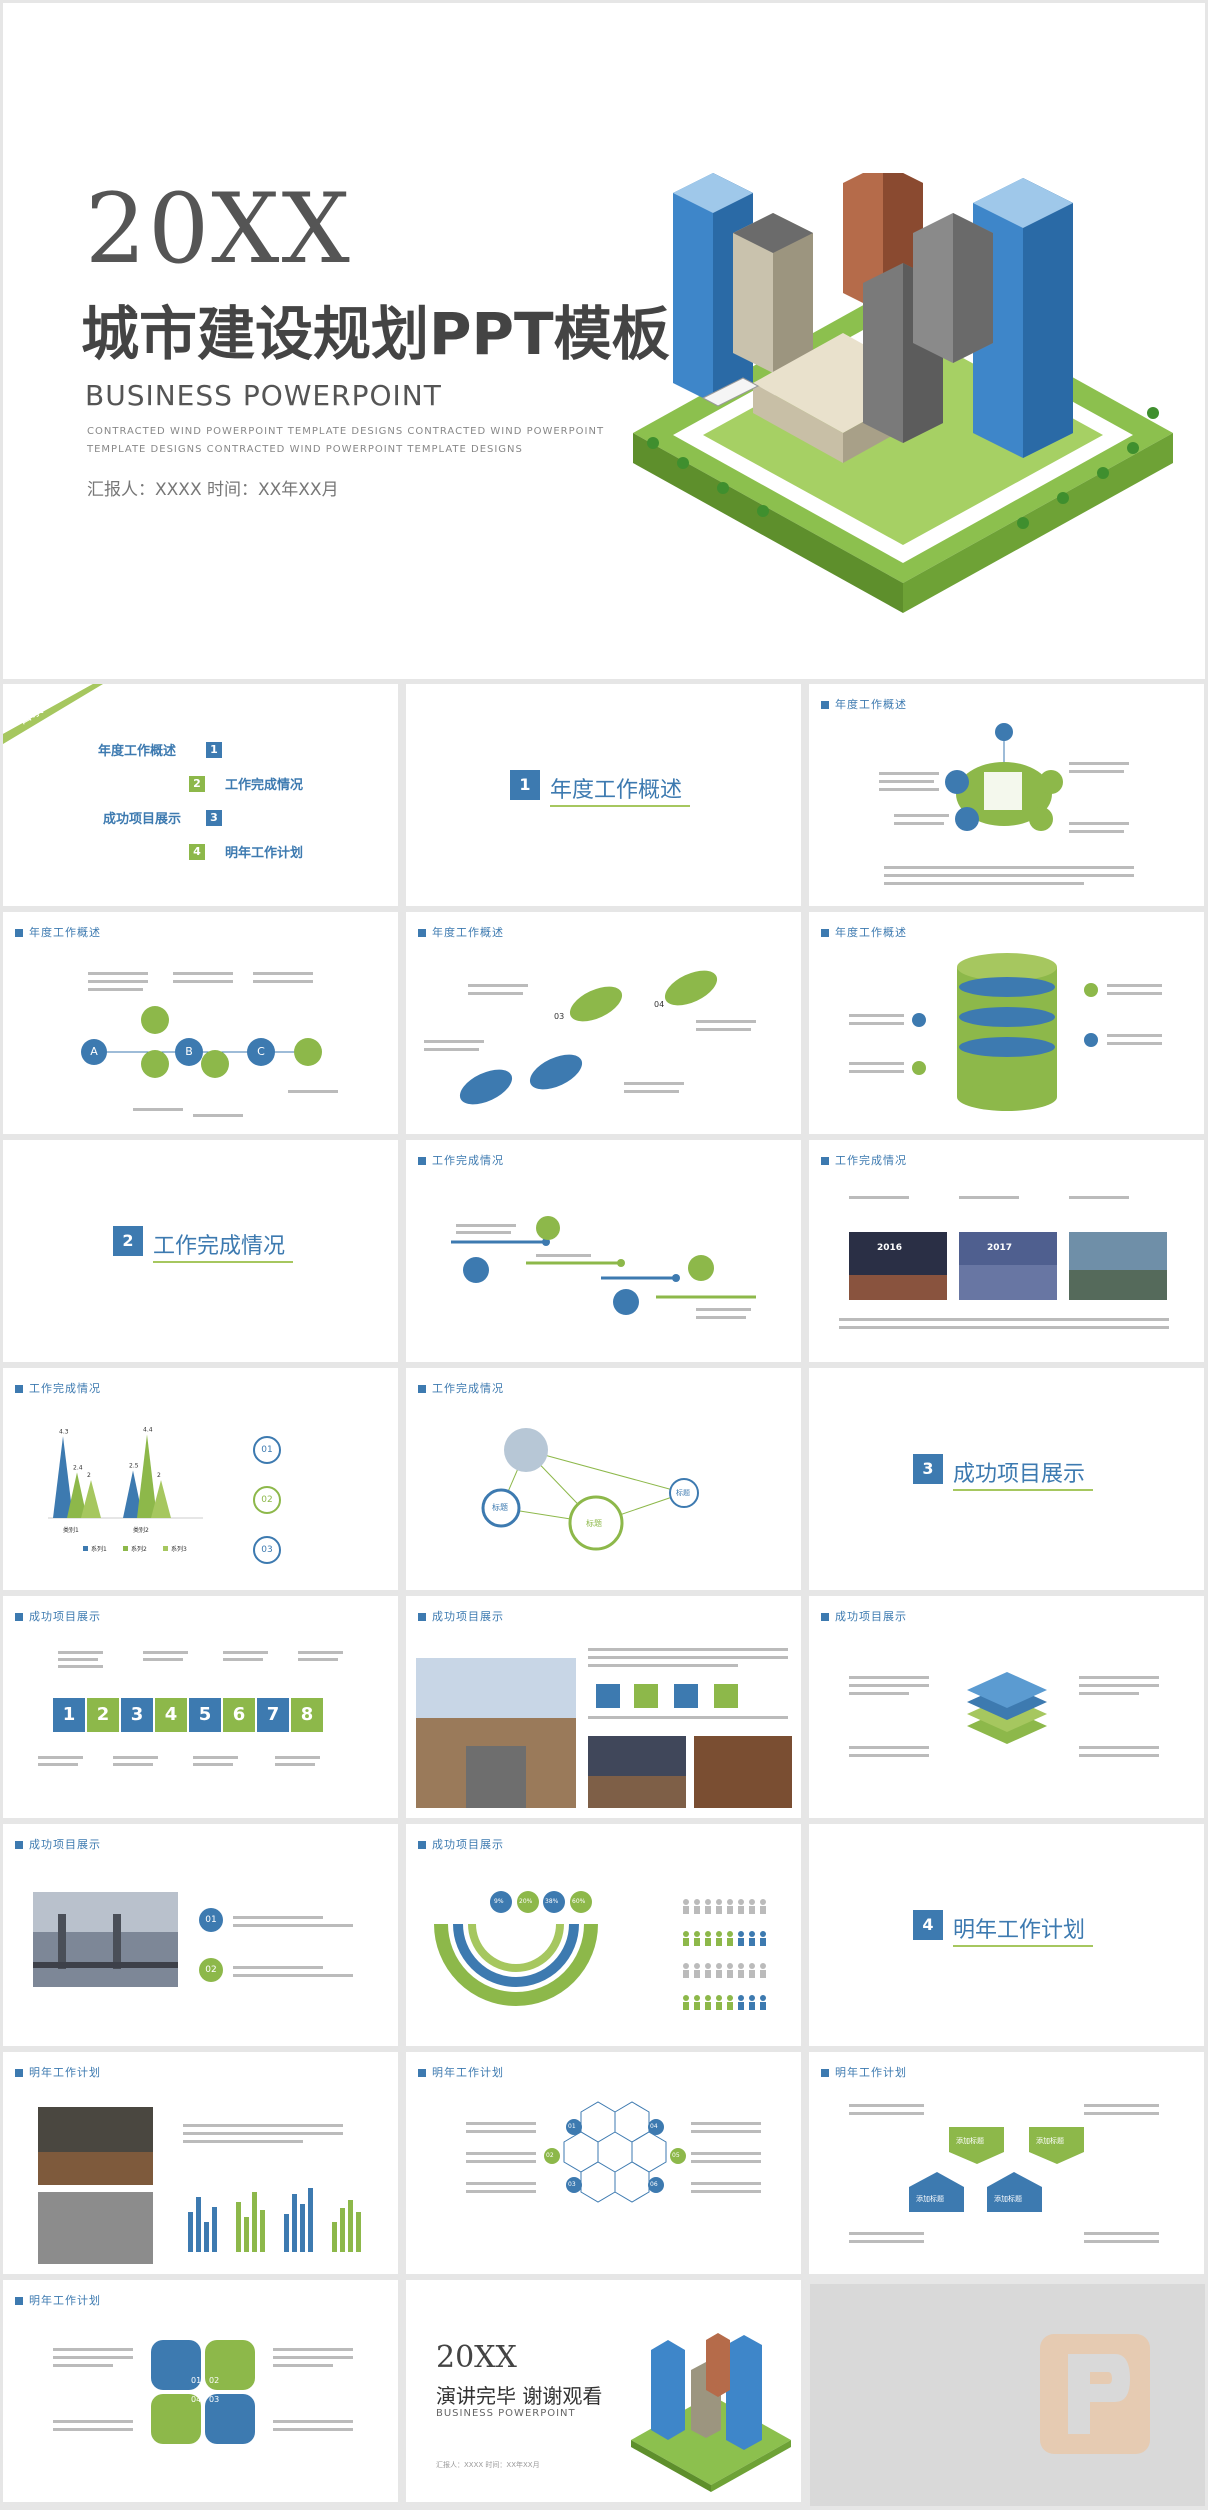  What do you see at coordinates (142, 819) in the screenshot?
I see `toc-item-3: 成功项目展示` at bounding box center [142, 819].